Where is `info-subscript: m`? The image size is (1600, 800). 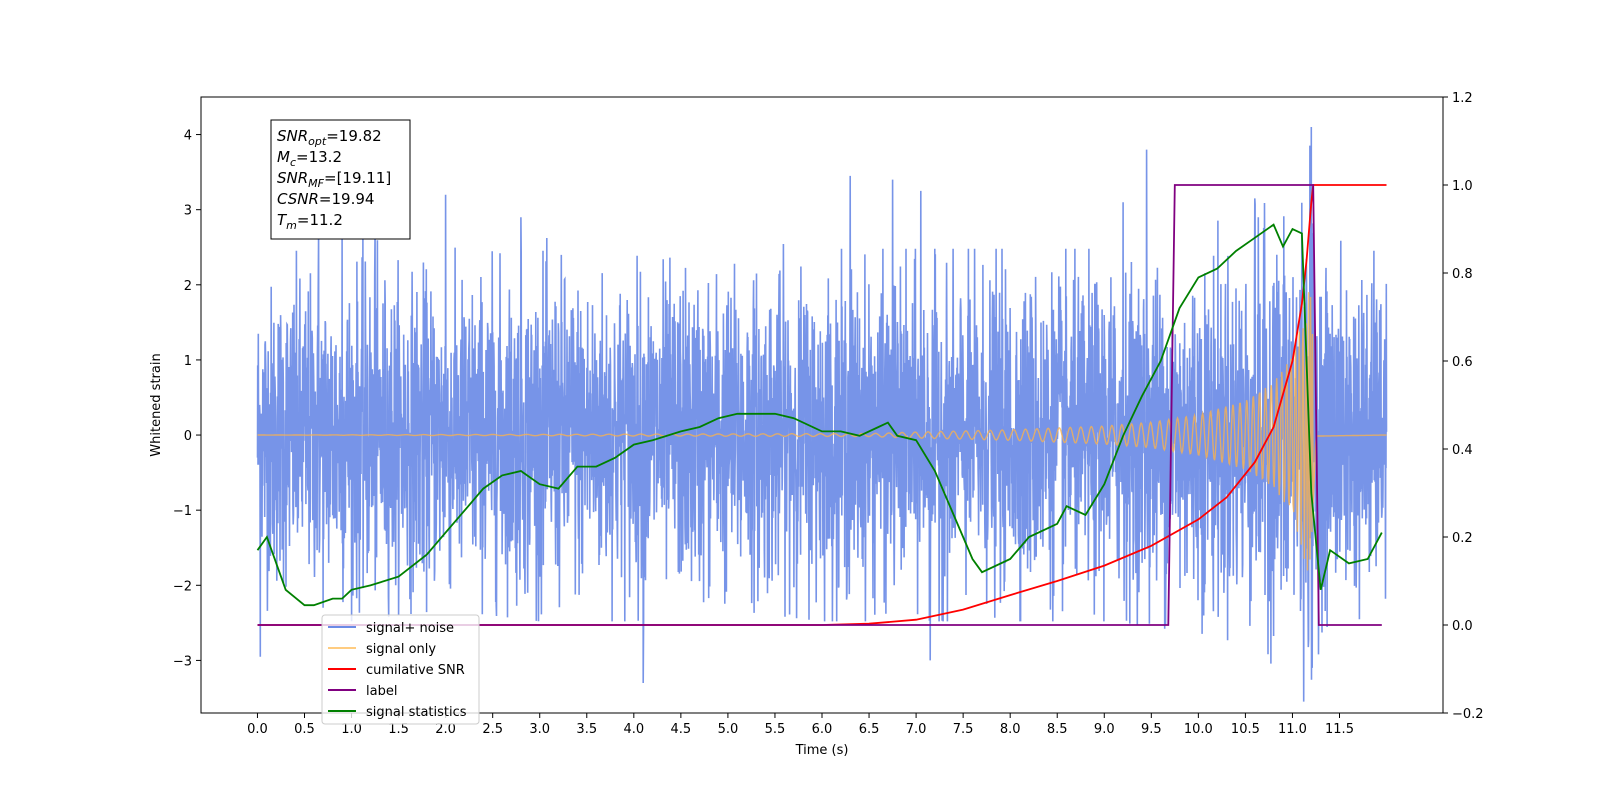 info-subscript: m is located at coordinates (291, 225).